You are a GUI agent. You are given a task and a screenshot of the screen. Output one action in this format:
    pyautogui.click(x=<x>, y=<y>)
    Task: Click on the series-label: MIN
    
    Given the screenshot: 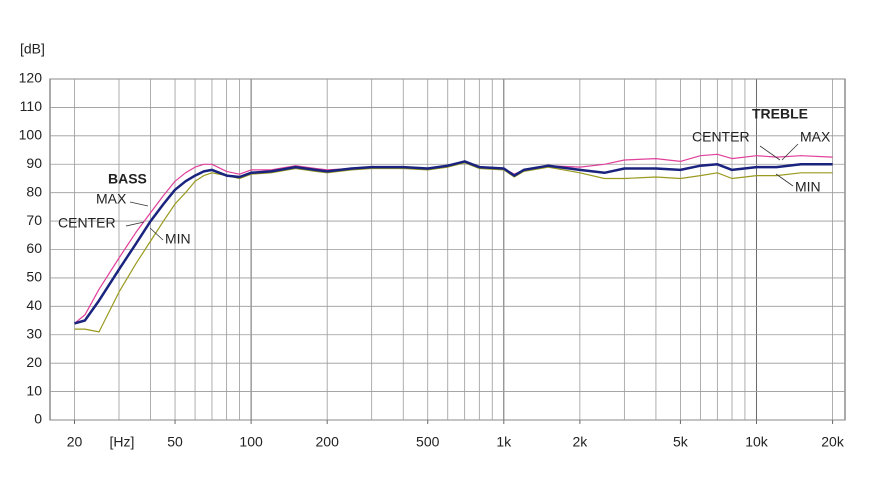 What is the action you would take?
    pyautogui.click(x=178, y=239)
    